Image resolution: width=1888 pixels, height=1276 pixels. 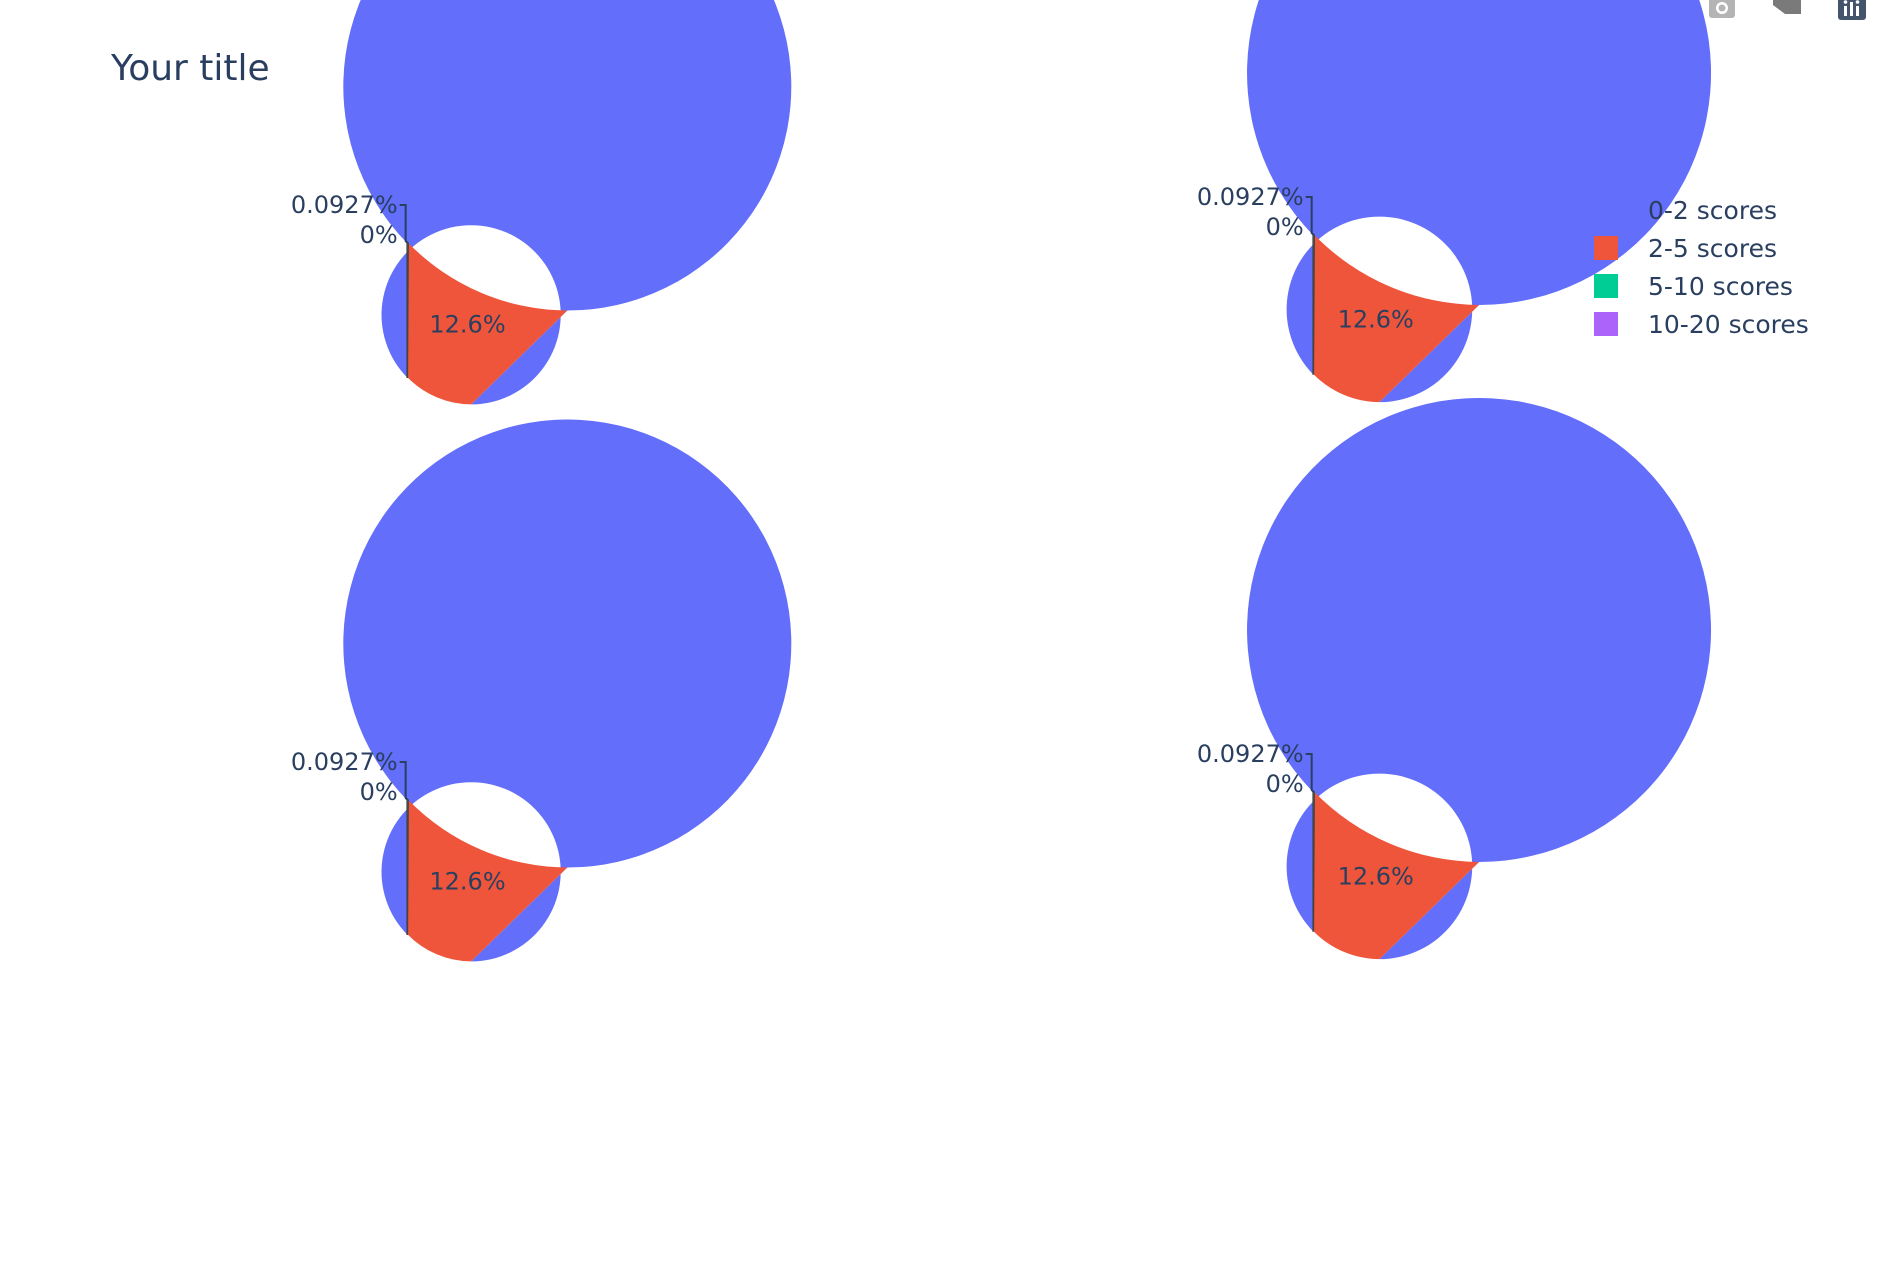 I want to click on legend-item: 5-10 scores, so click(x=1693, y=286).